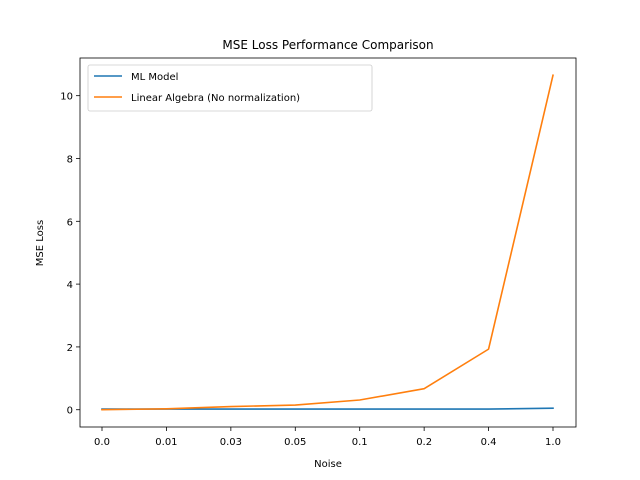 The height and width of the screenshot is (480, 640). I want to click on x-tick-label: 0.01, so click(166, 442).